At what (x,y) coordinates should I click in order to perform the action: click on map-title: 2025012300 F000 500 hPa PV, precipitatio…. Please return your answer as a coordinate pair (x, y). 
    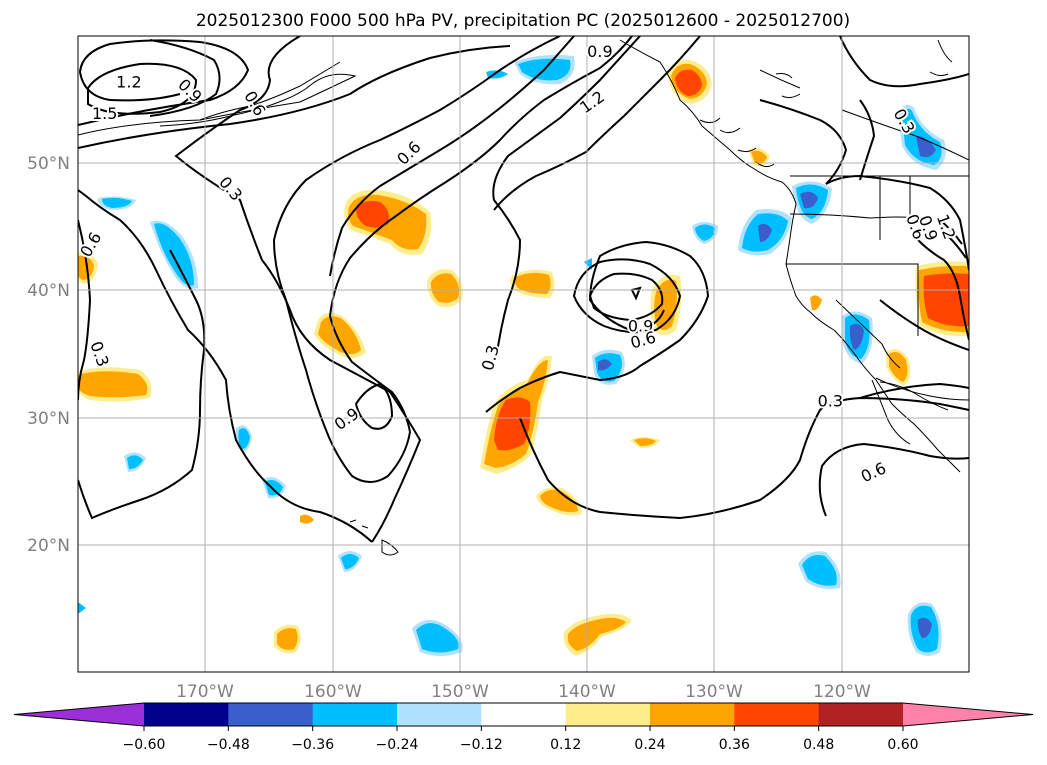
    Looking at the image, I should click on (523, 21).